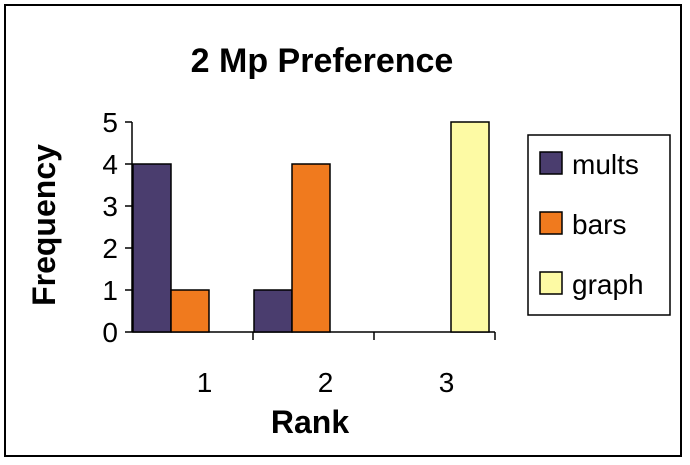  What do you see at coordinates (205, 382) in the screenshot?
I see `x-tick-label: 1` at bounding box center [205, 382].